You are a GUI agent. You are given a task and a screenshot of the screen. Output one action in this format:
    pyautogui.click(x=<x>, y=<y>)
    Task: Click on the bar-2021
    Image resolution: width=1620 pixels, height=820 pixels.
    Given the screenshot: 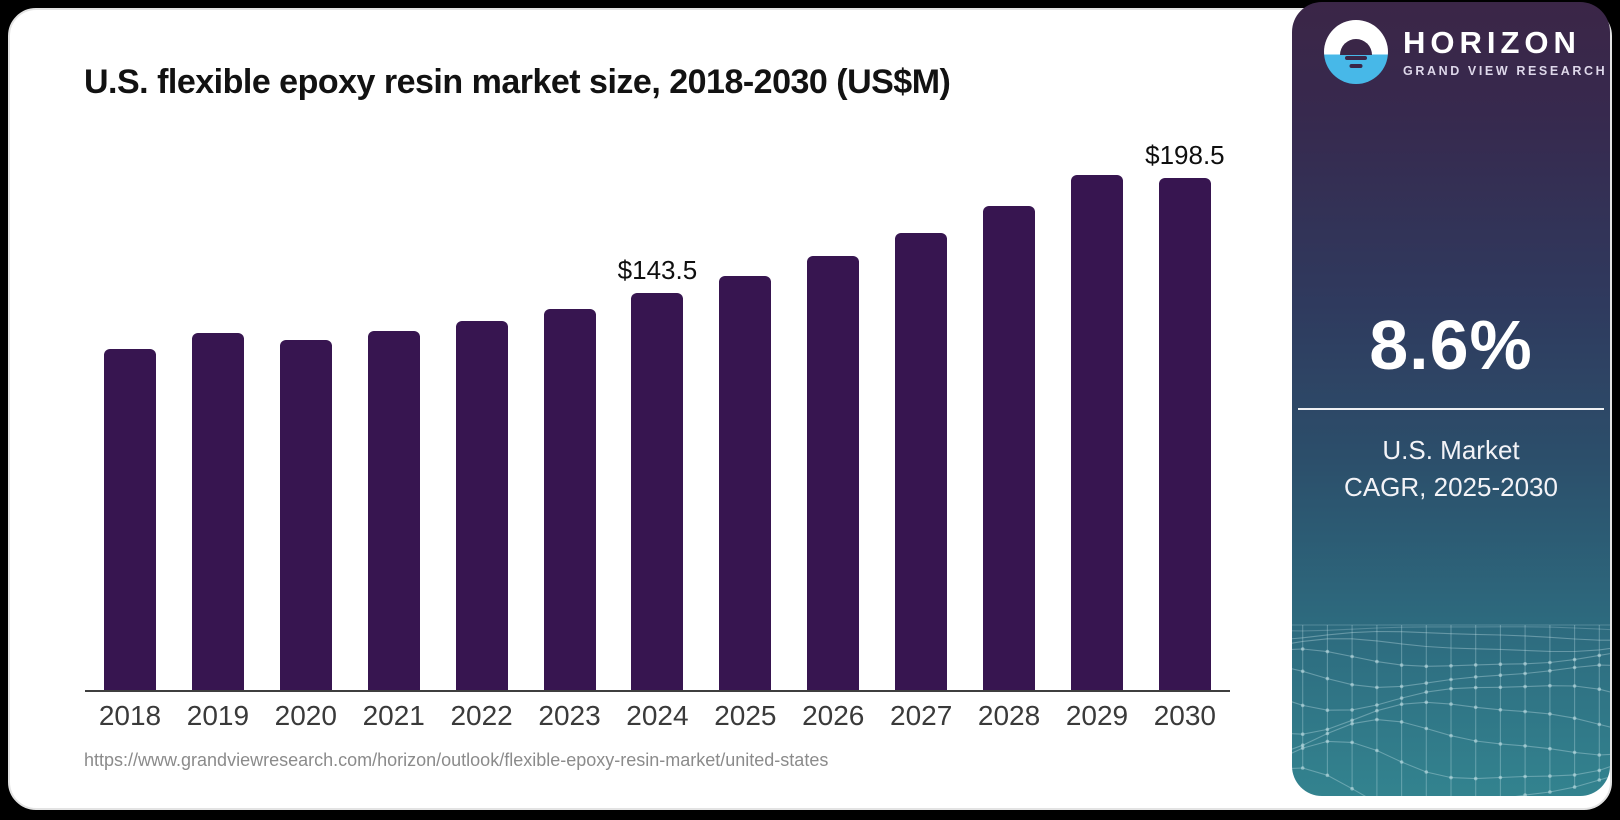 What is the action you would take?
    pyautogui.click(x=393, y=510)
    